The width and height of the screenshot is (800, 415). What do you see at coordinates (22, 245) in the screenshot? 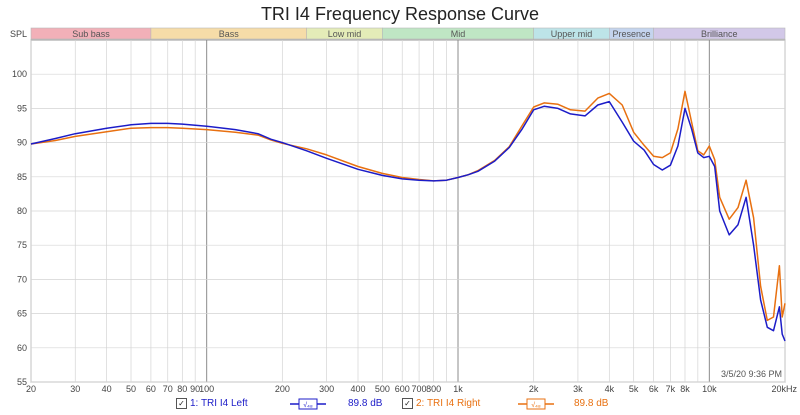
I see `y-tick-label: 75` at bounding box center [22, 245].